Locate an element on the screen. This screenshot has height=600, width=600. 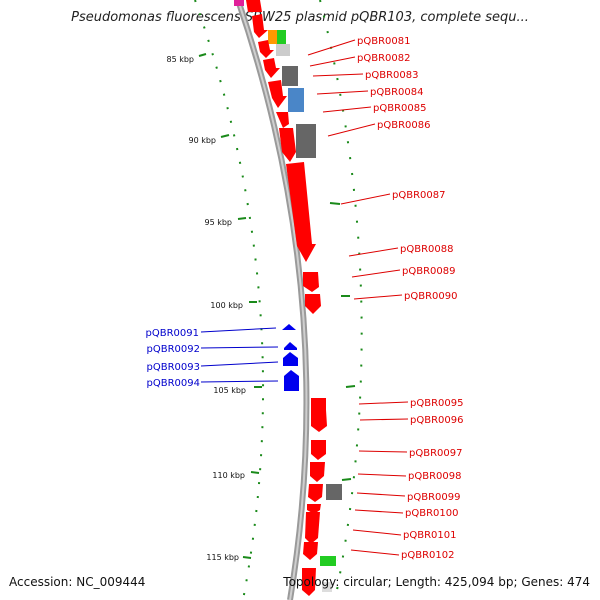
red-gene-pQBR0102 is located at coordinates (310, 551).